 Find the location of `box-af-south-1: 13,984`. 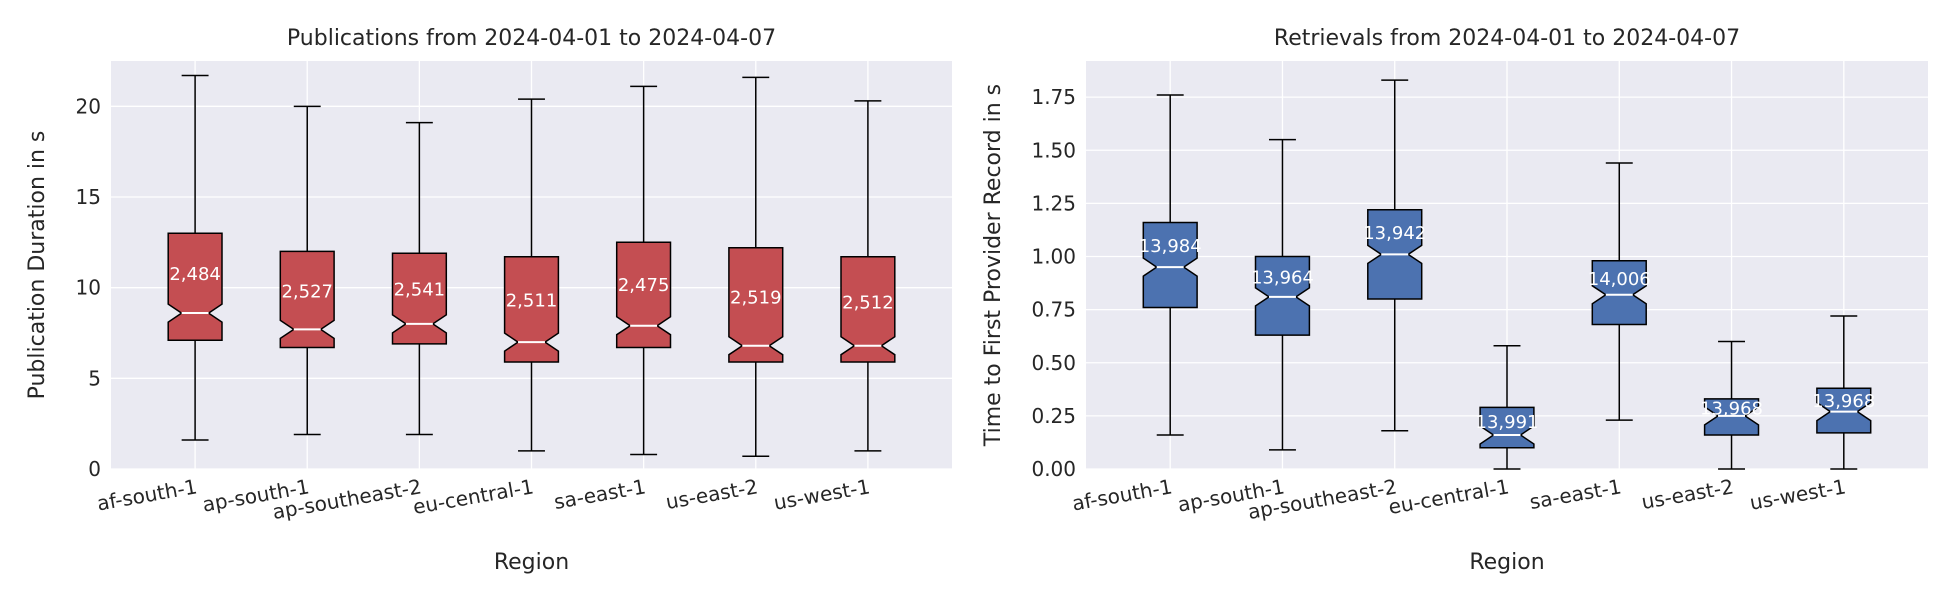

box-af-south-1: 13,984 is located at coordinates (1170, 265).